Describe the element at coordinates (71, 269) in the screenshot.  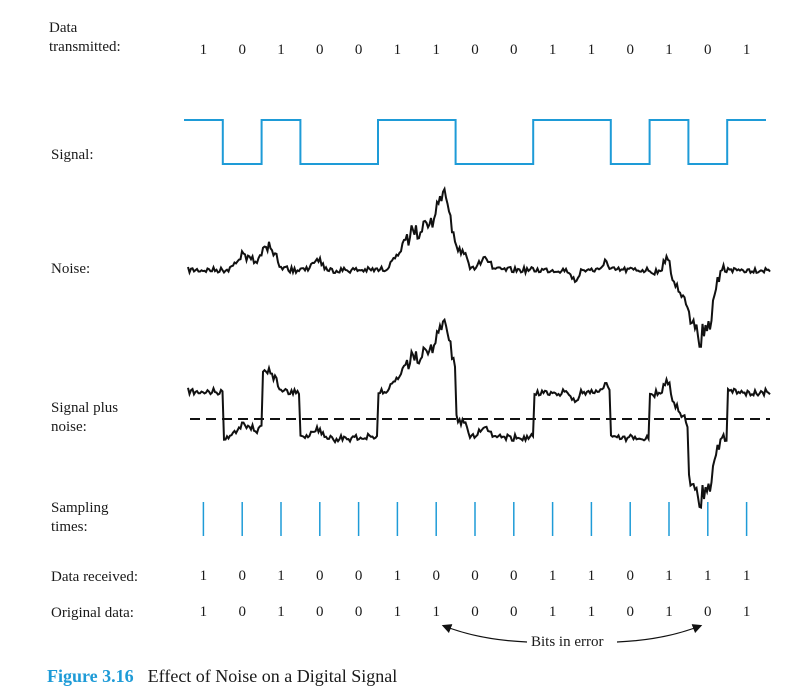
I see `noise-label: Noise:` at that location.